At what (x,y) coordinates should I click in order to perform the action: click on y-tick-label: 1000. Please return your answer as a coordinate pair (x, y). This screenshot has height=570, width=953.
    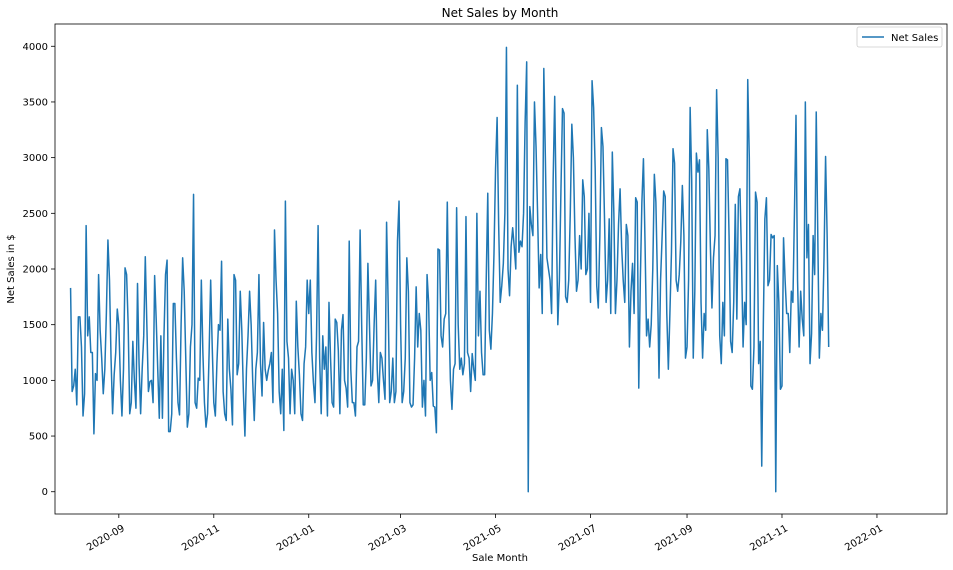
    Looking at the image, I should click on (35, 381).